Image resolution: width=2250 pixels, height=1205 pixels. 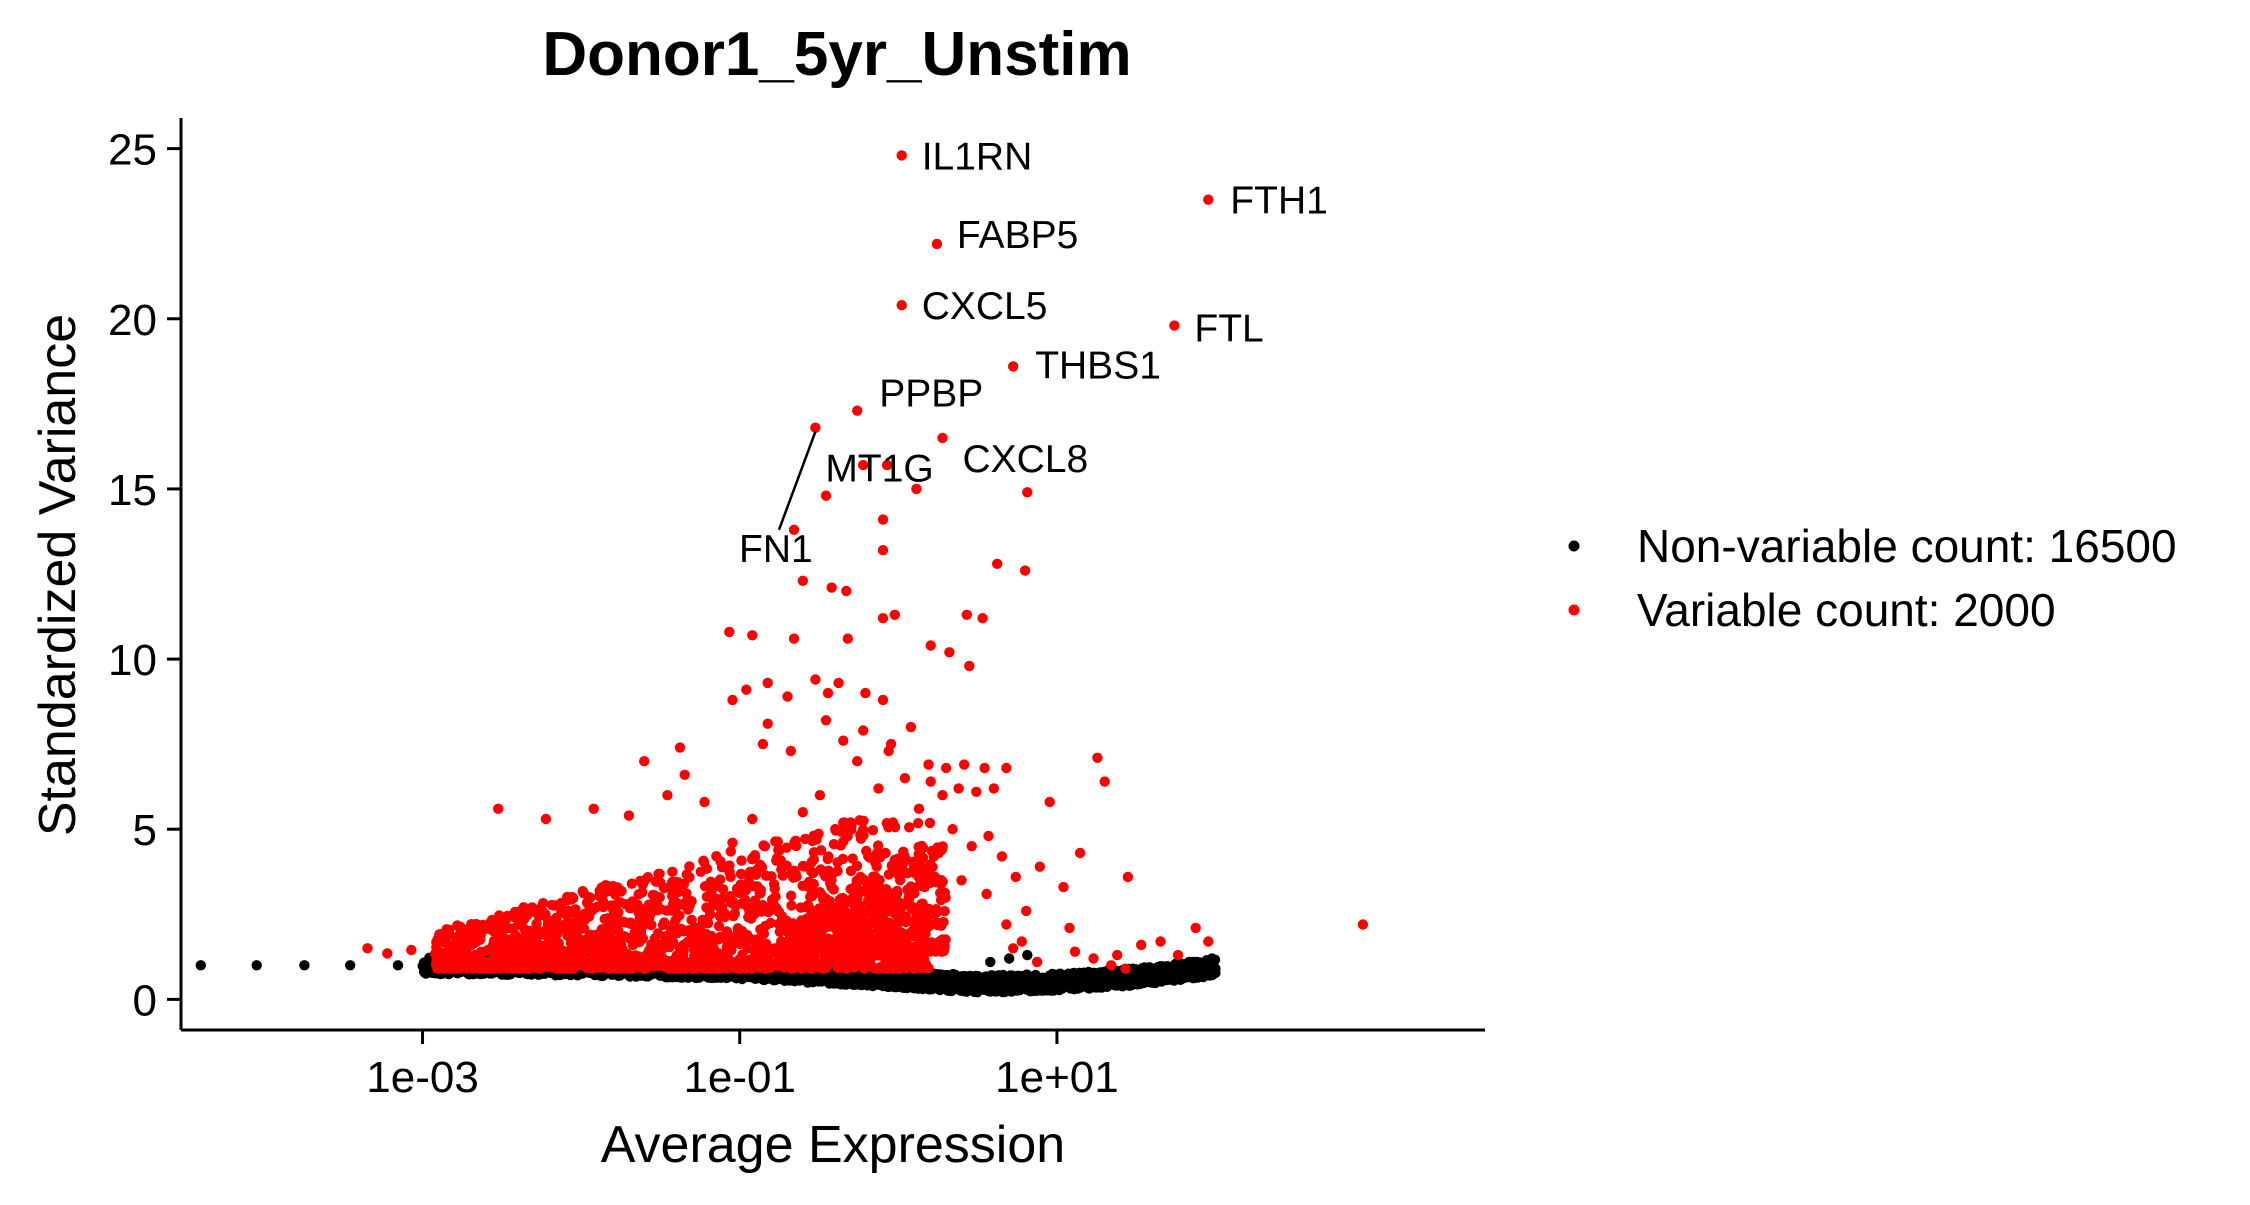 What do you see at coordinates (739, 1077) in the screenshot?
I see `x-tick-label: 1e-01` at bounding box center [739, 1077].